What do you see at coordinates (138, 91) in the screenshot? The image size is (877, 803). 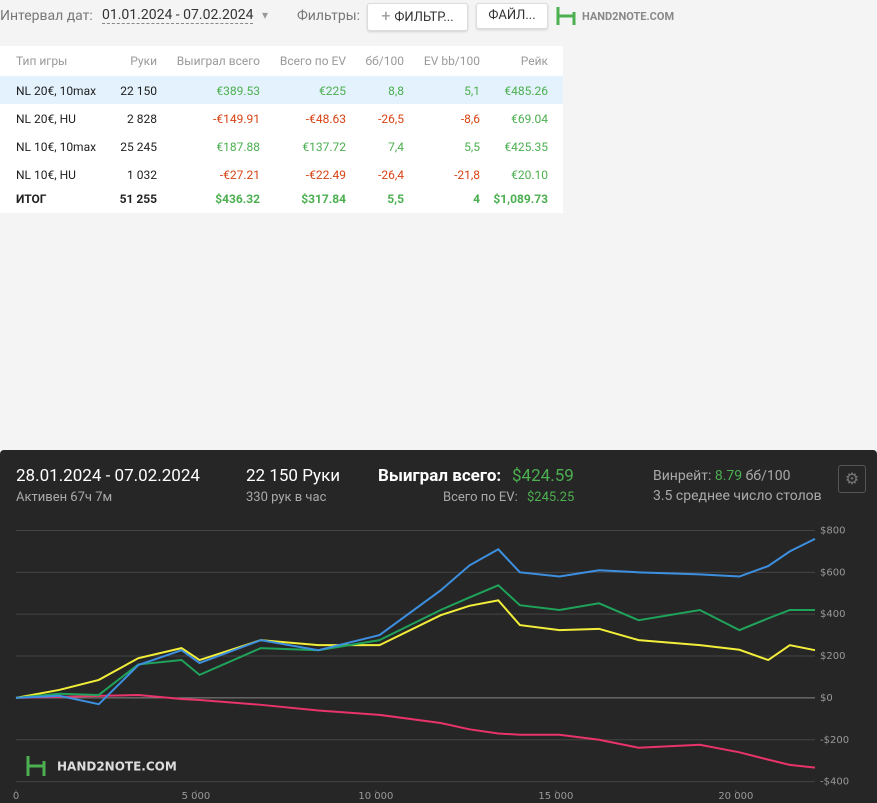 I see `table-cell: 22 150` at bounding box center [138, 91].